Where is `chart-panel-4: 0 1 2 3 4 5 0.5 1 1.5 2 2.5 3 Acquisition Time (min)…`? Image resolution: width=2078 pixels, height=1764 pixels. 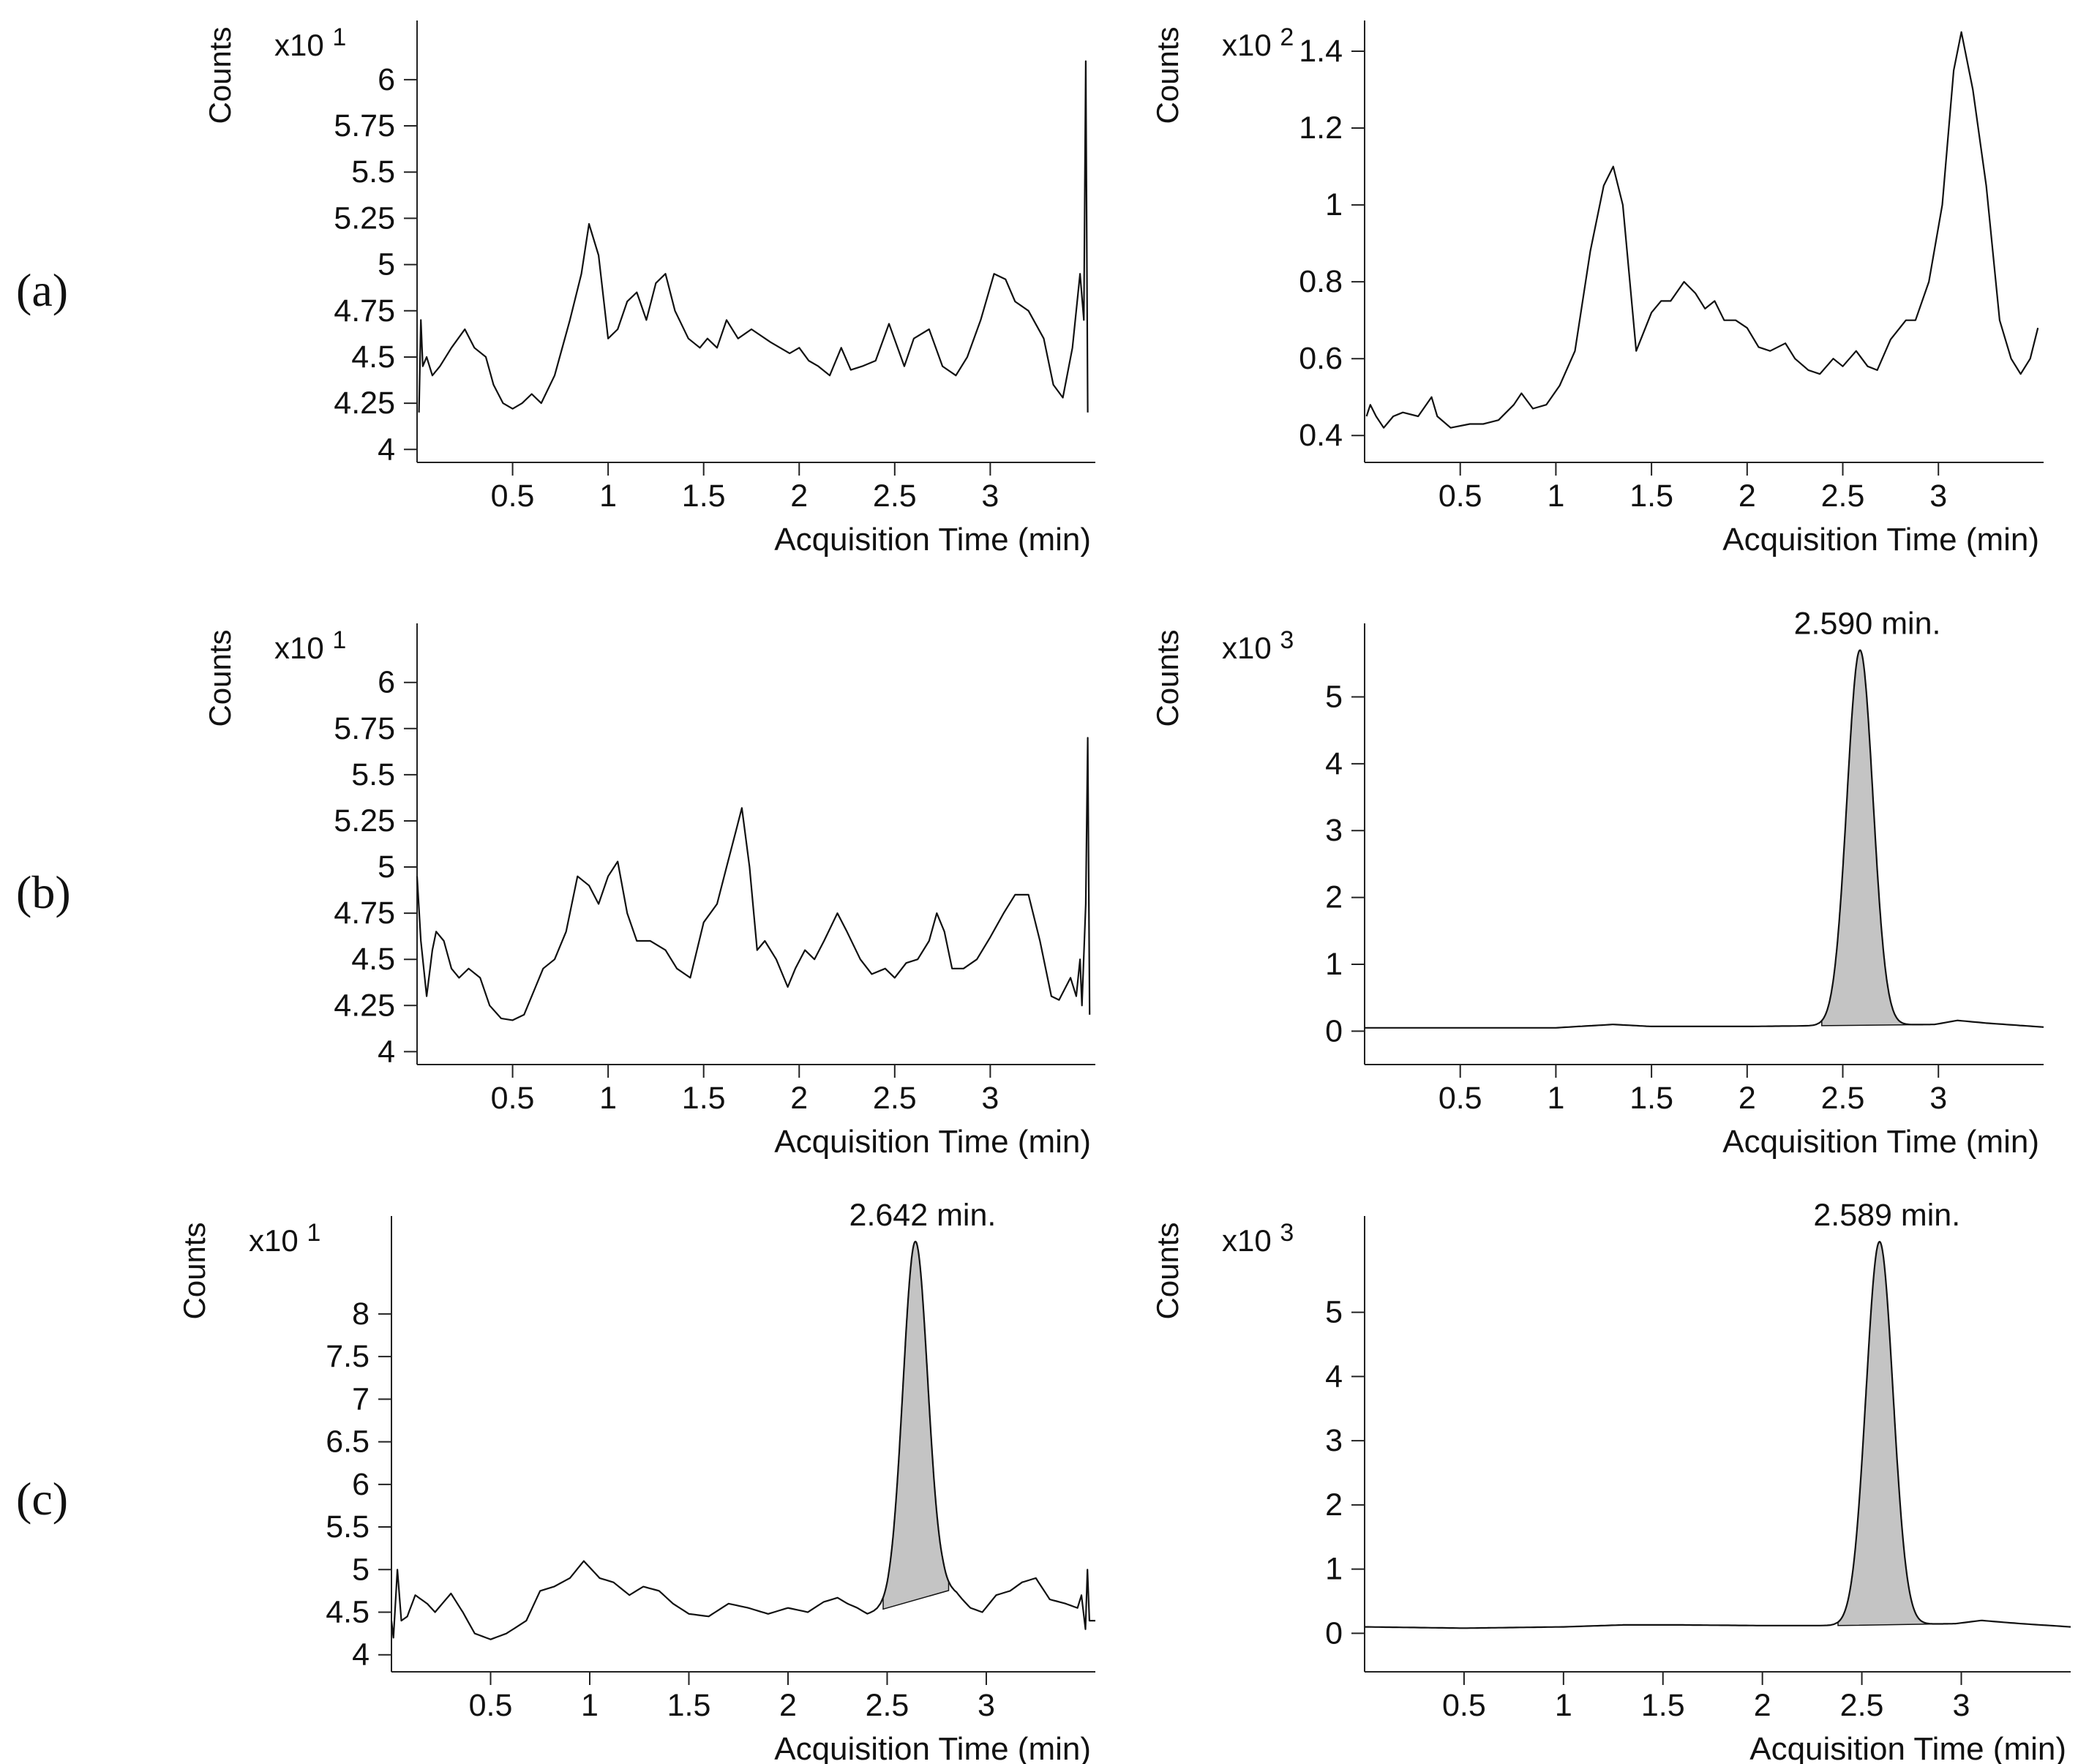 chart-panel-4: 0 1 2 3 4 5 0.5 1 1.5 2 2.5 3 Acquisition Time (min)… is located at coordinates (1597, 883).